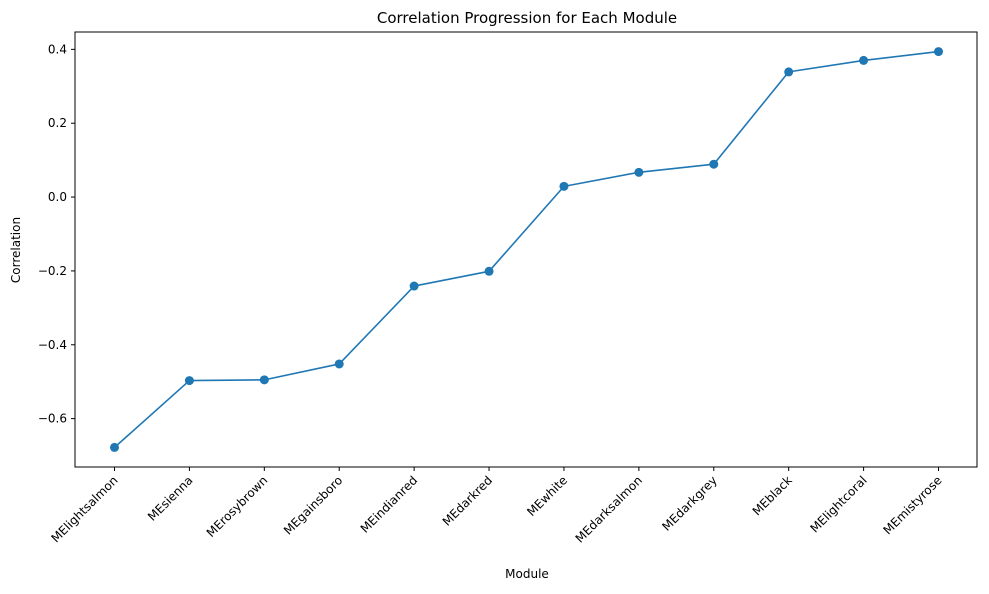 The height and width of the screenshot is (594, 989). I want to click on y-axis-title: Correlation, so click(16, 250).